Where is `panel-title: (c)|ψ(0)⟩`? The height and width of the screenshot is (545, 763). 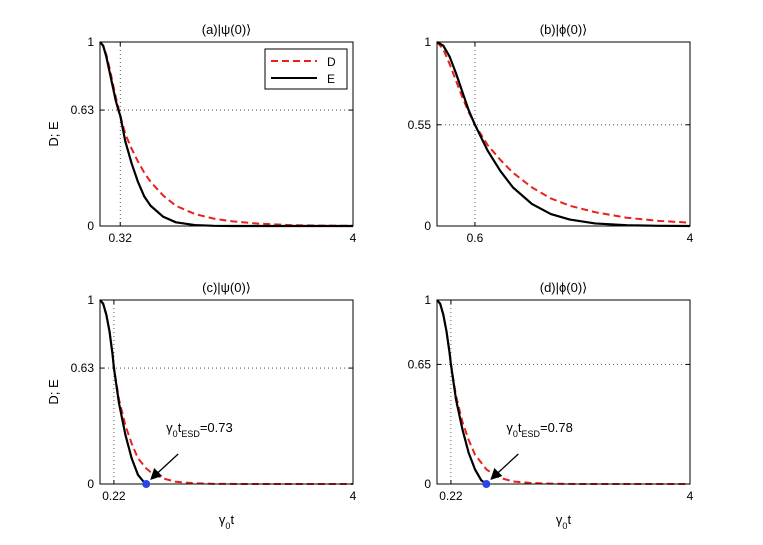
panel-title: (c)|ψ(0)⟩ is located at coordinates (226, 287).